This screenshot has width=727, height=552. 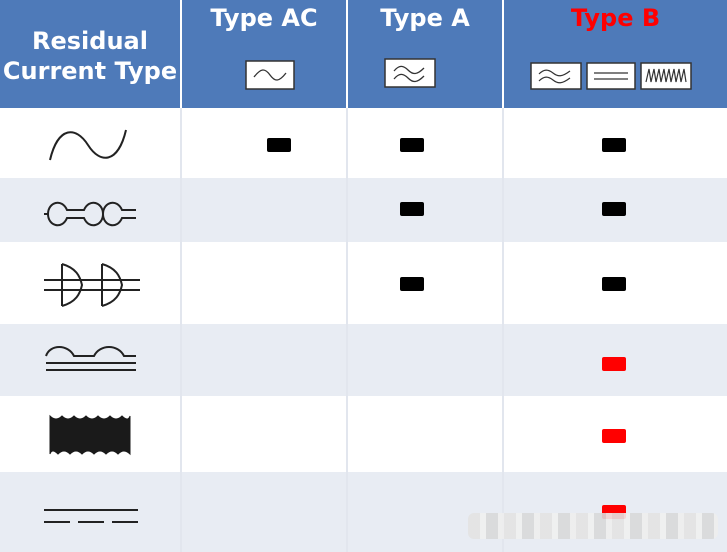 What do you see at coordinates (593, 526) in the screenshot?
I see `watermark` at bounding box center [593, 526].